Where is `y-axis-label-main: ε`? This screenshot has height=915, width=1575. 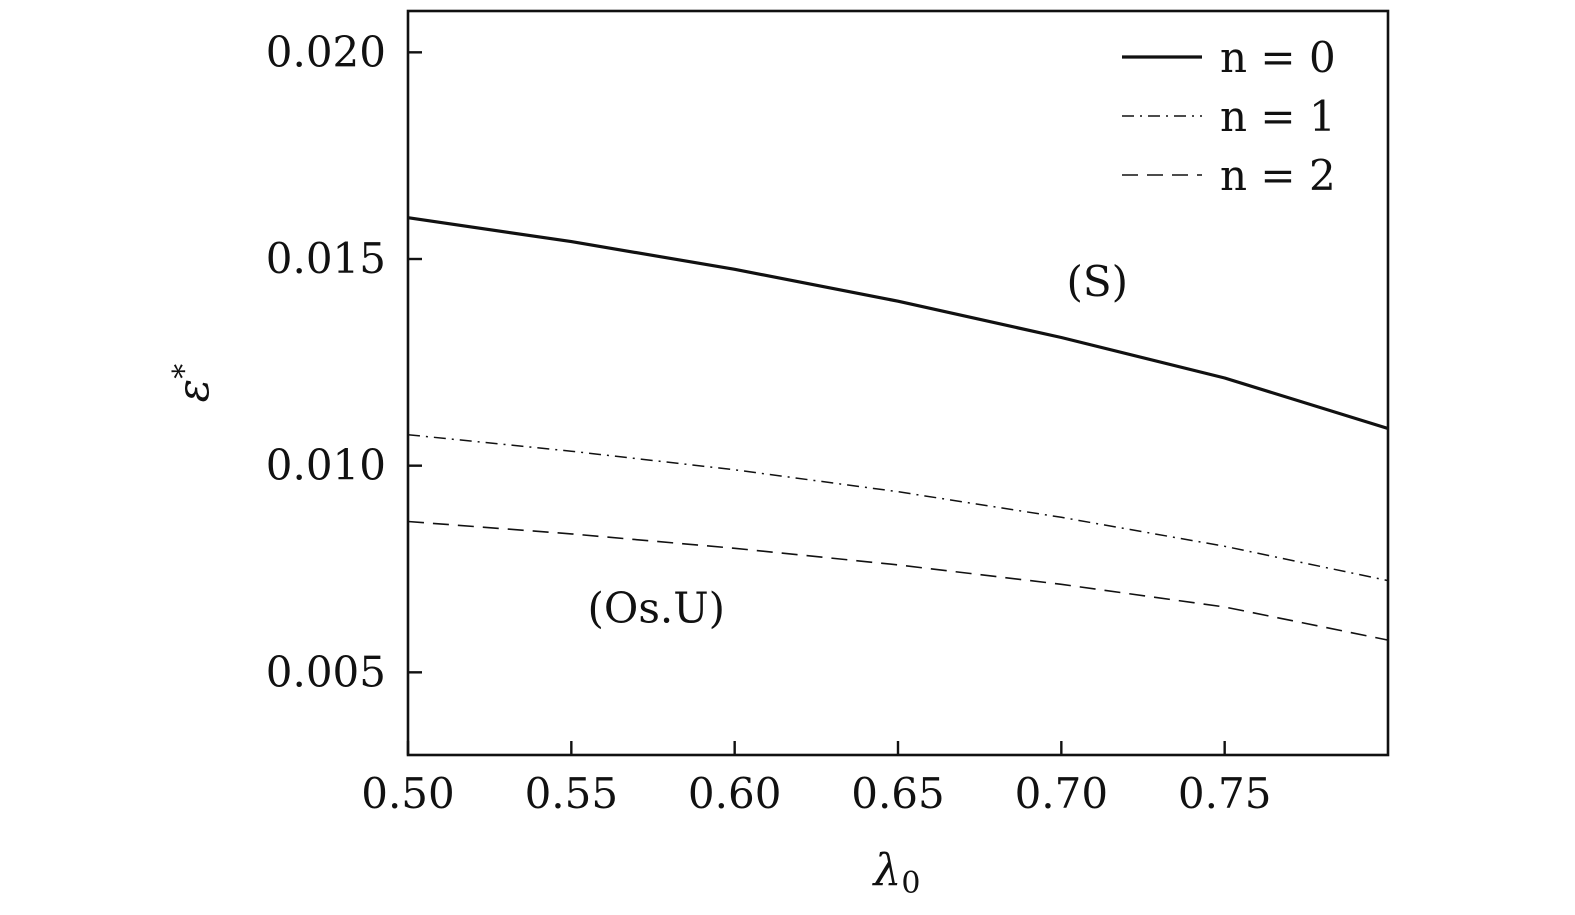 y-axis-label-main: ε is located at coordinates (193, 391).